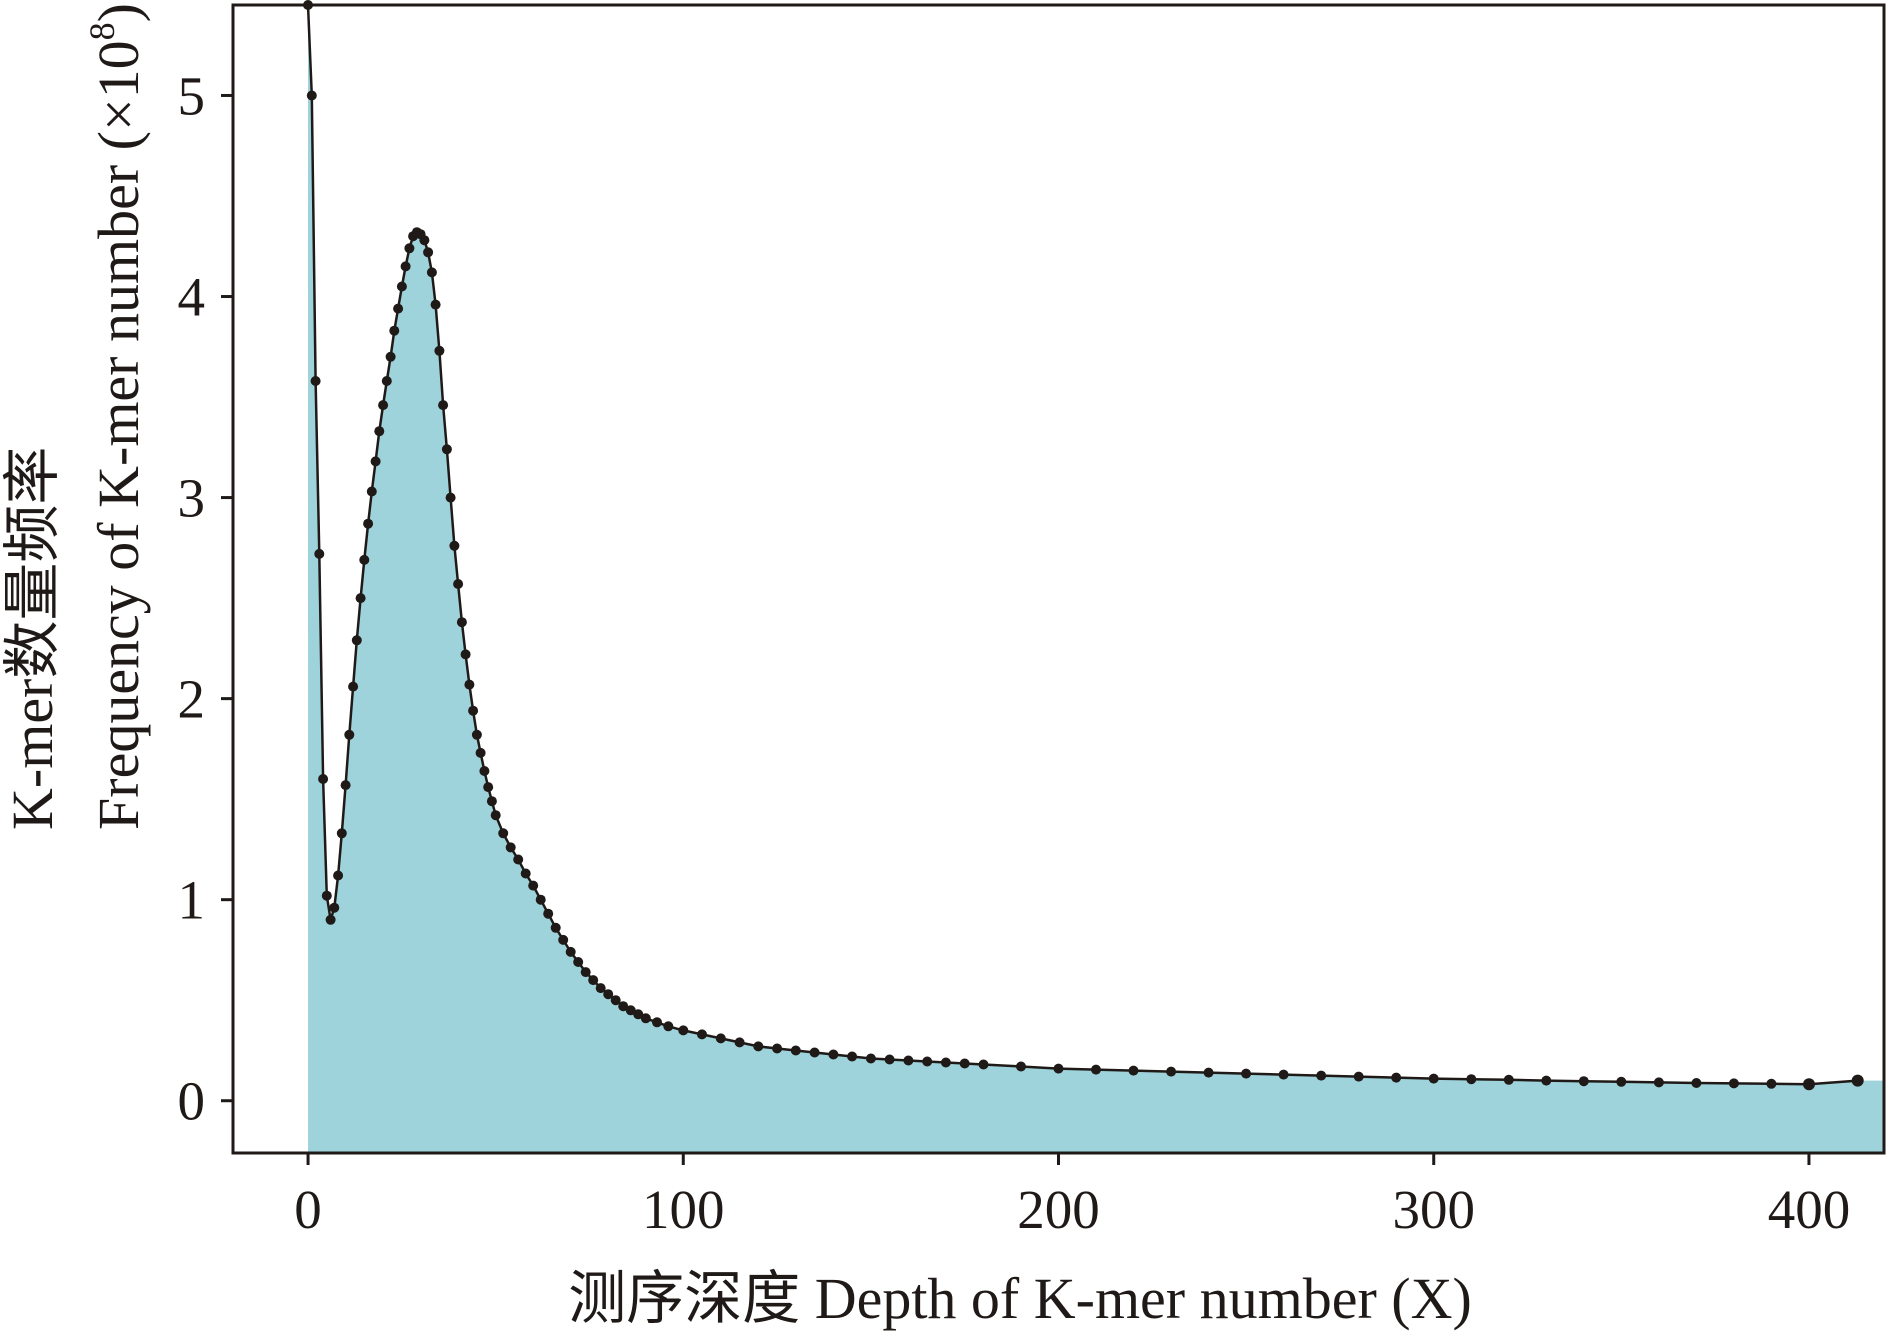 The height and width of the screenshot is (1331, 1888). I want to click on y-tick-label: 3, so click(192, 498).